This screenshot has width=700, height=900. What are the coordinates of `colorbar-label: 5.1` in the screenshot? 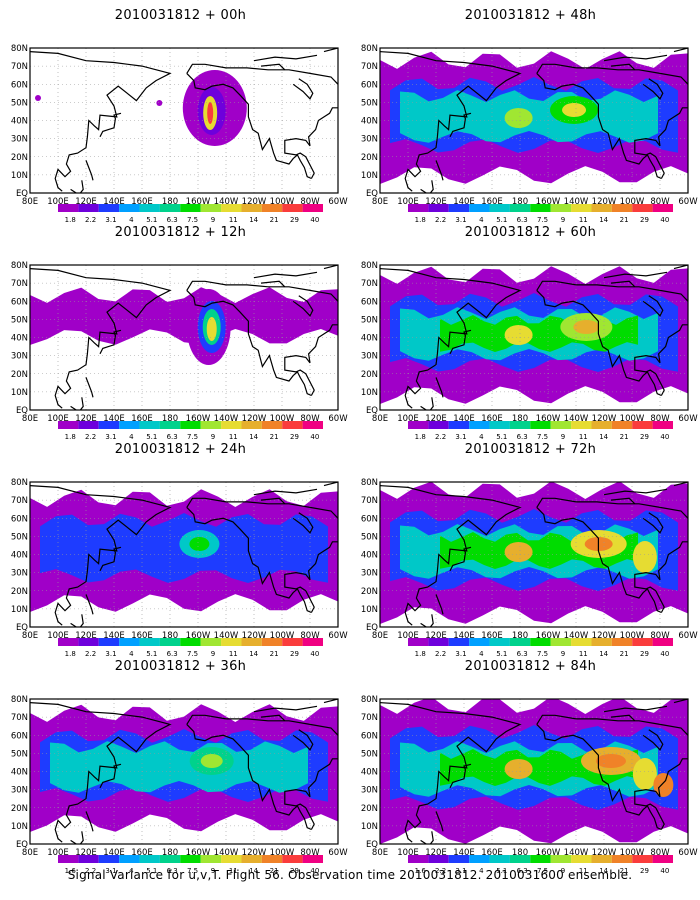 It's located at (151, 654).